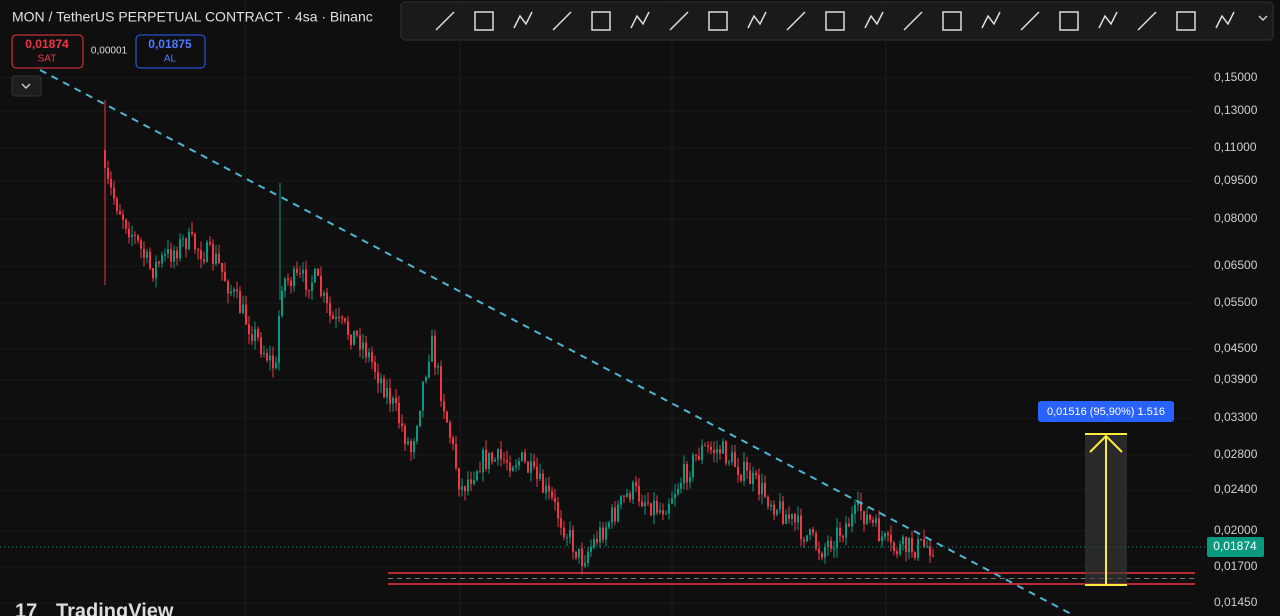  I want to click on collapse-button, so click(26, 86).